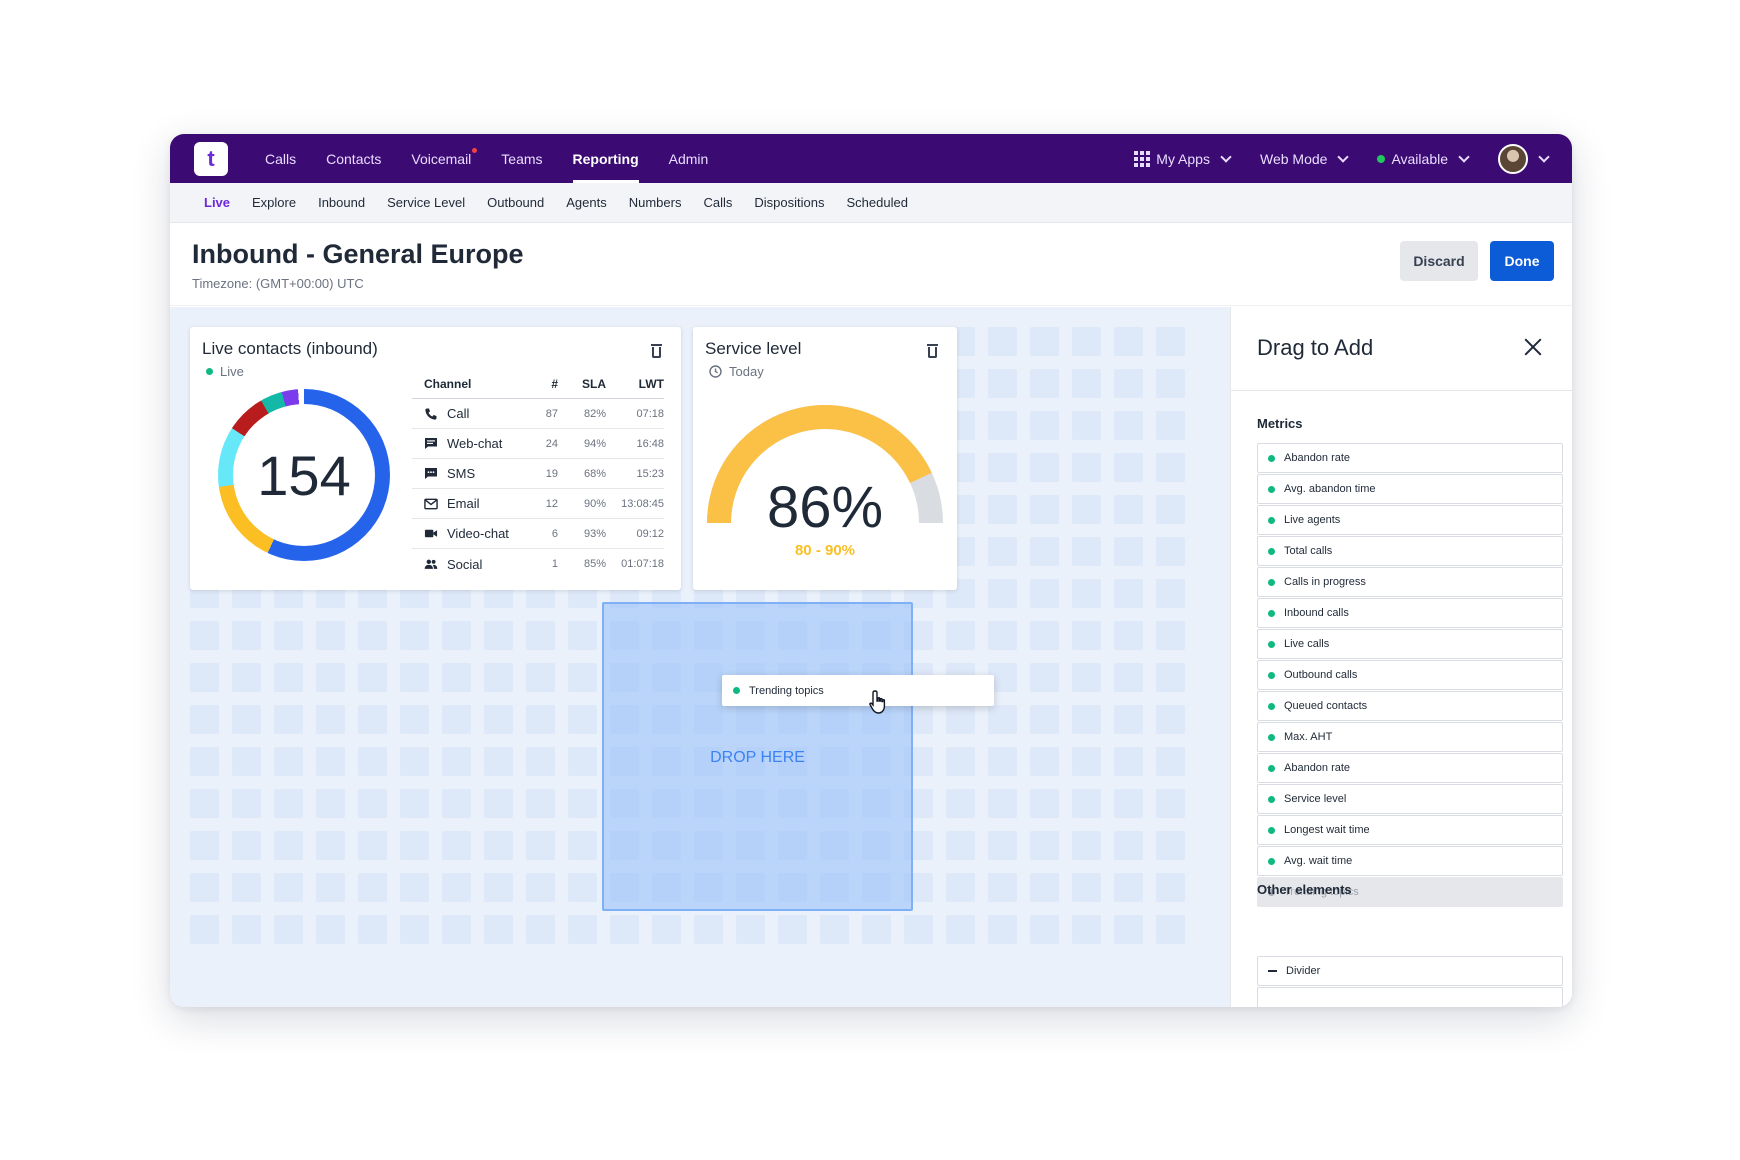 The width and height of the screenshot is (1740, 1160). What do you see at coordinates (516, 202) in the screenshot?
I see `subnav-tab-outbound: Outbound` at bounding box center [516, 202].